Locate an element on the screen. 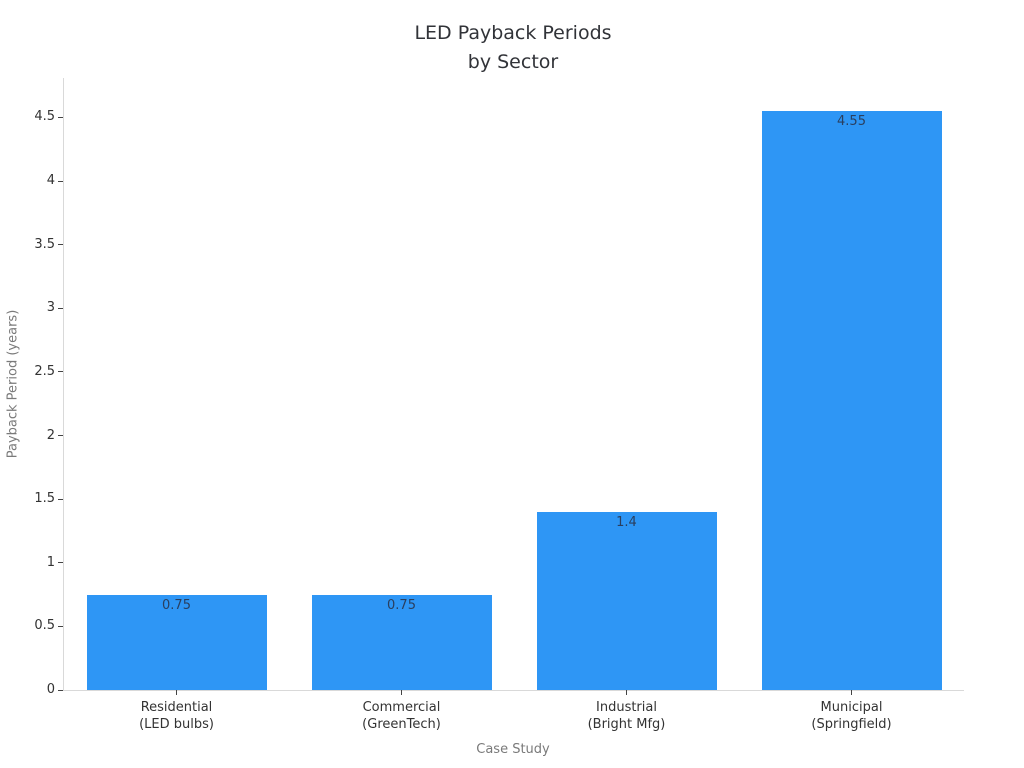  y-tick-label: 2 is located at coordinates (50, 435).